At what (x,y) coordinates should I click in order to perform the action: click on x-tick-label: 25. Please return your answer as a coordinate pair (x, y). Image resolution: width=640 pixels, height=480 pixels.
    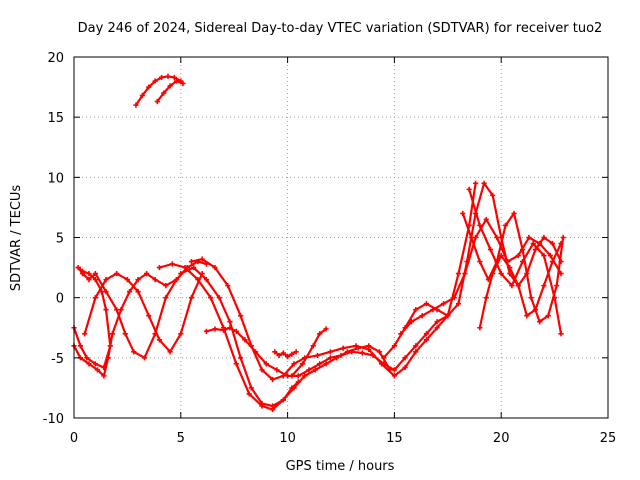
    Looking at the image, I should click on (608, 438).